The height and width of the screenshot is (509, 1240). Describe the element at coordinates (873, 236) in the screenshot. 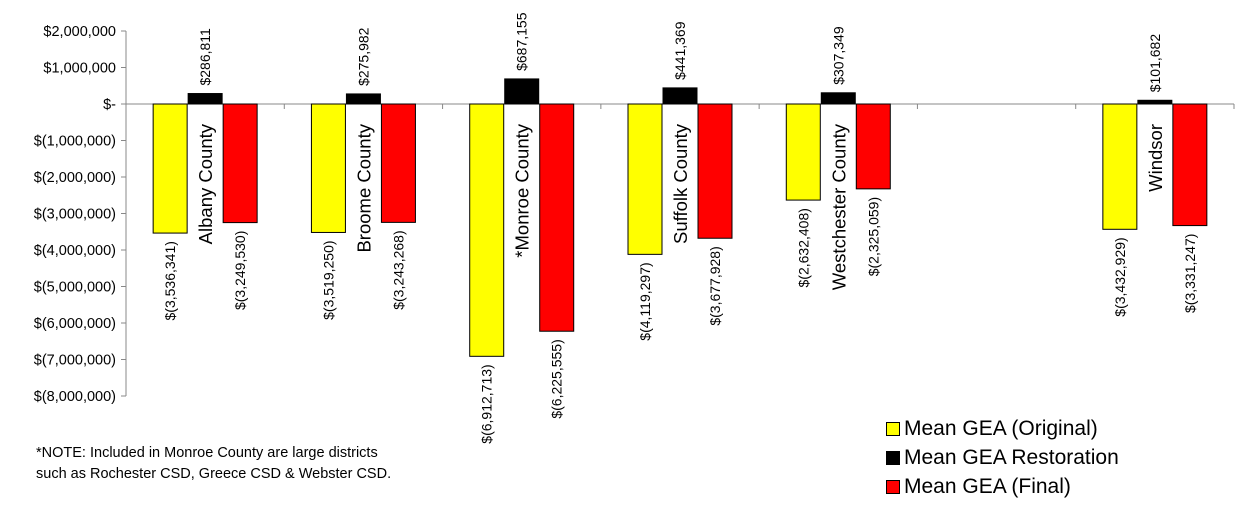

I see `data-label: $(2,325,059)` at that location.